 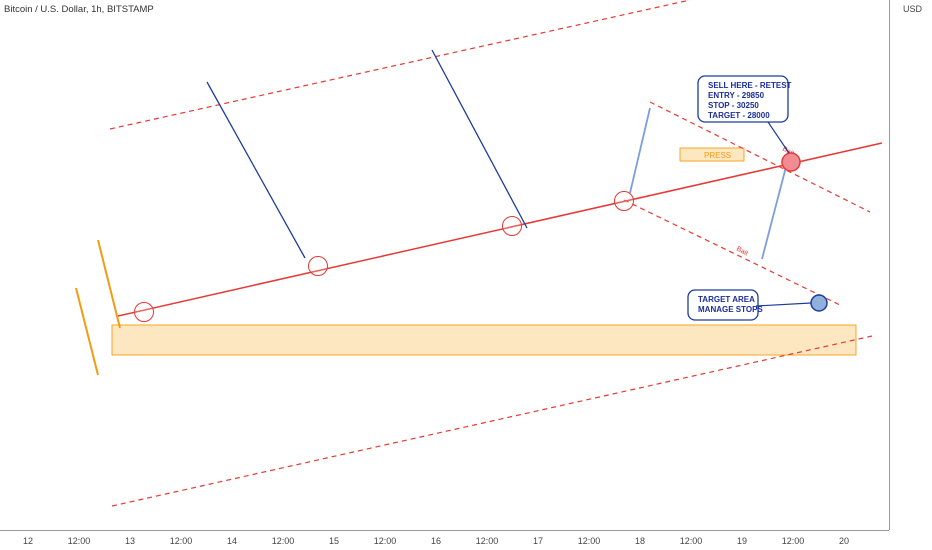 What do you see at coordinates (783, 304) in the screenshot?
I see `target-note-pointer` at bounding box center [783, 304].